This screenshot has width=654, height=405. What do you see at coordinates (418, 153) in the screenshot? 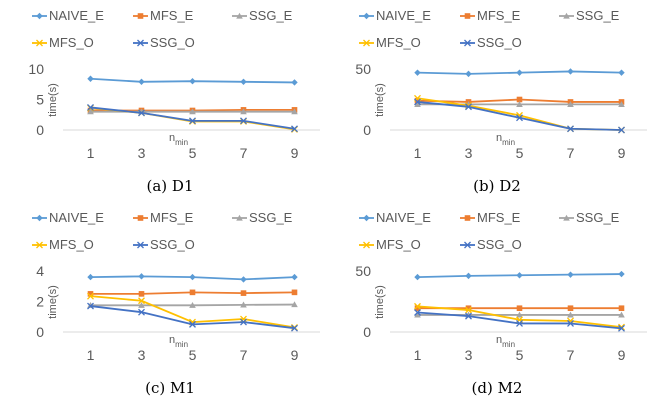
I see `x-tick-label: 1` at bounding box center [418, 153].